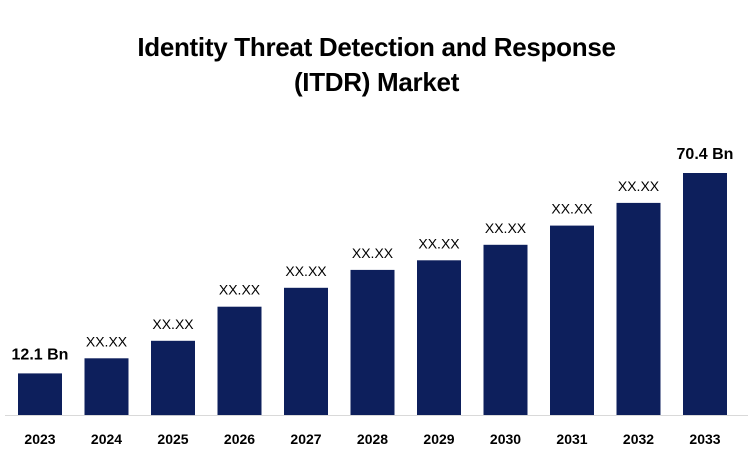 This screenshot has height=456, width=753. I want to click on x-tick-label-2032: 2032, so click(638, 439).